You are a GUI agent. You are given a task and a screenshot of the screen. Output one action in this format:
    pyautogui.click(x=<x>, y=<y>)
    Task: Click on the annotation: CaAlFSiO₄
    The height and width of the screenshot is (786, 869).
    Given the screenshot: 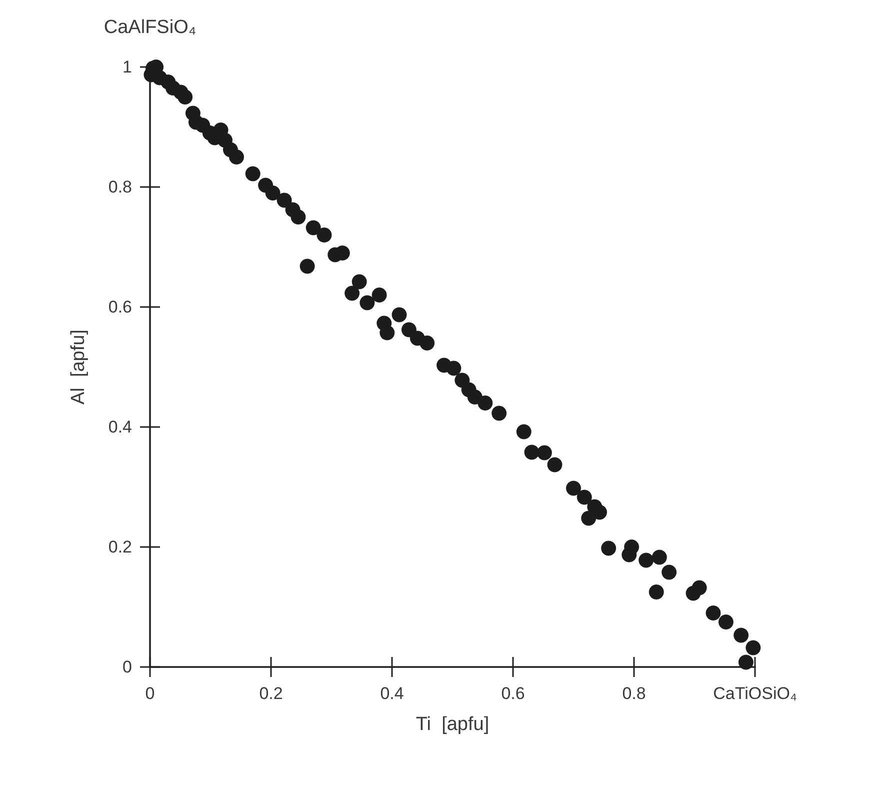 What is the action you would take?
    pyautogui.click(x=150, y=27)
    